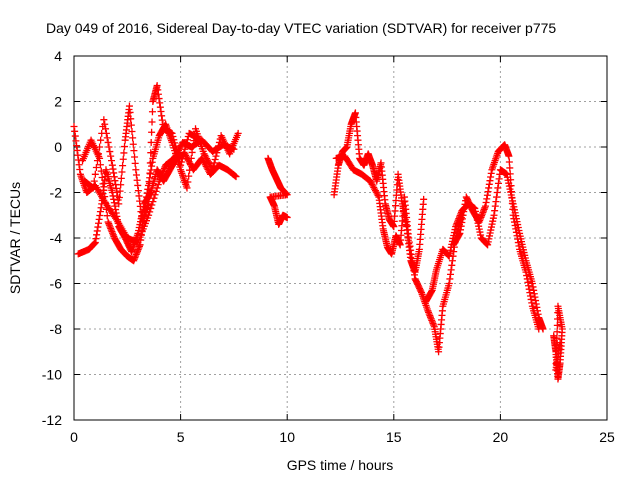  I want to click on y-tick-label: -6, so click(56, 284).